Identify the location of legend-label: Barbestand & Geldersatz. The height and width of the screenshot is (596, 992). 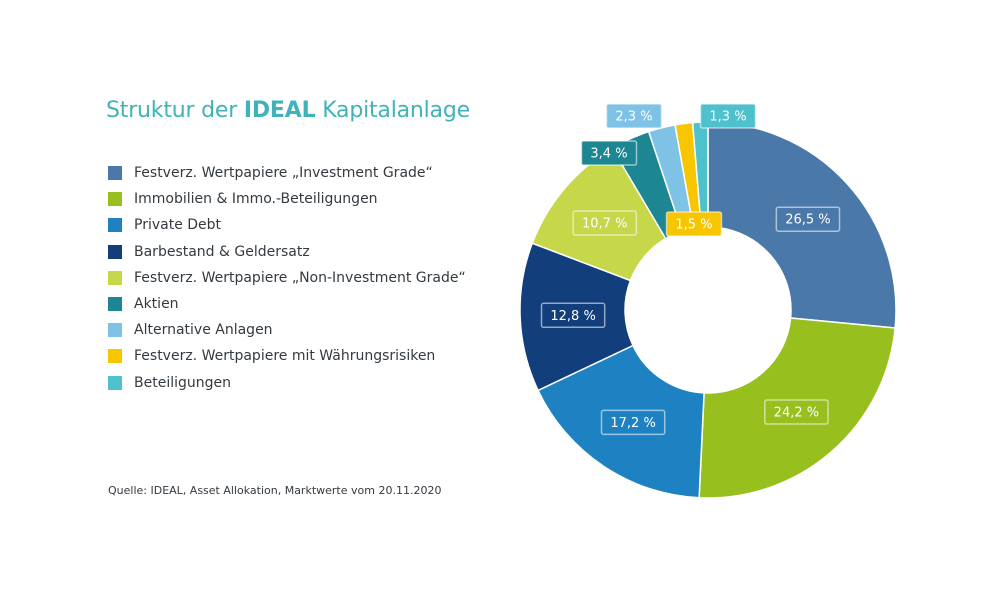
(222, 251).